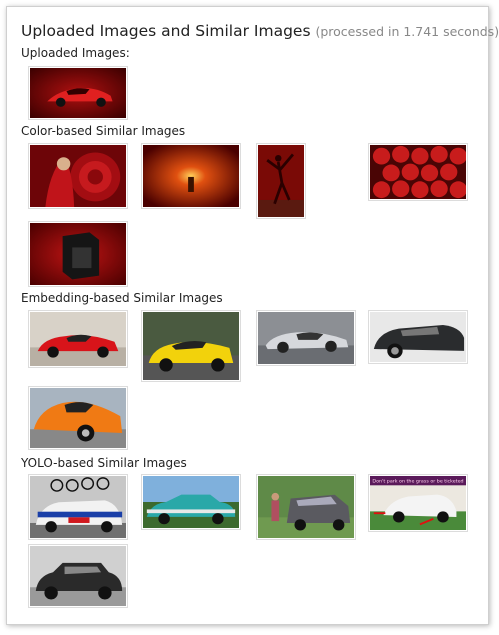 The image size is (499, 635). I want to click on yolo-result-2-vintage-teal-car, so click(191, 502).